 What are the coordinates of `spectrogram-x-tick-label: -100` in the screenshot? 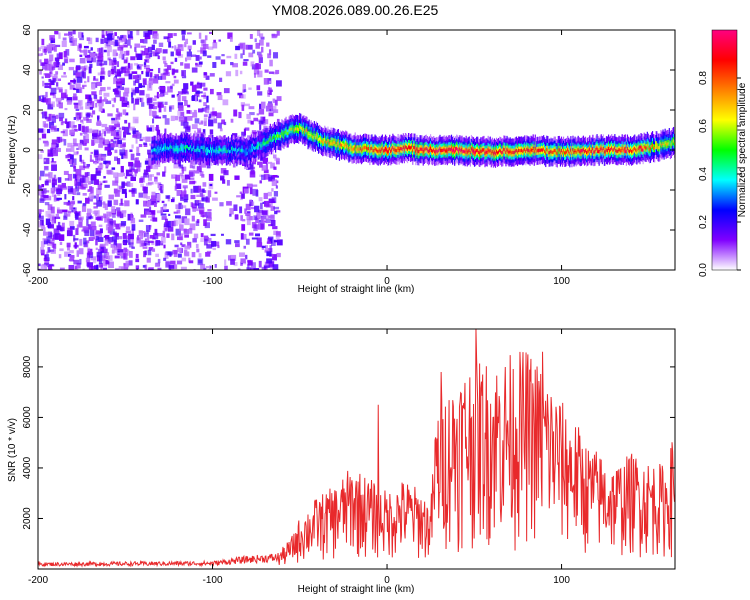 It's located at (213, 281).